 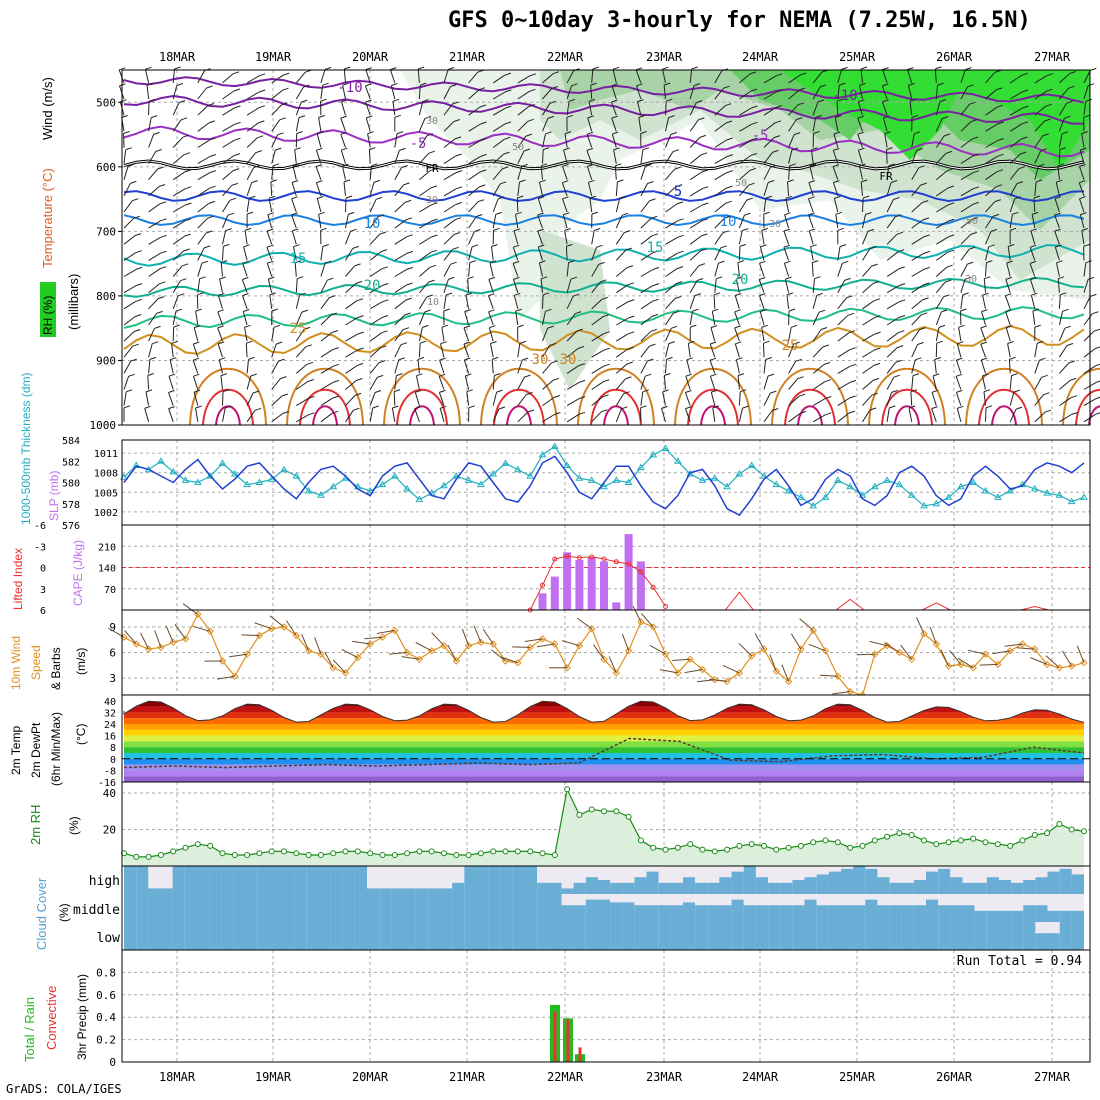 I want to click on ylabel-cloud-unit: (%), so click(x=64, y=912).